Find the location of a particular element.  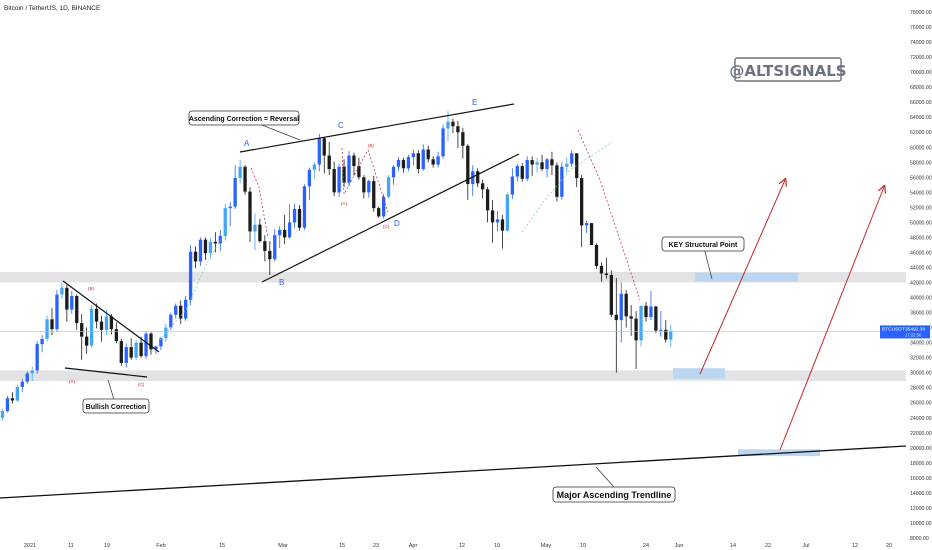

y-tick-label: 46000.00 is located at coordinates (921, 253).